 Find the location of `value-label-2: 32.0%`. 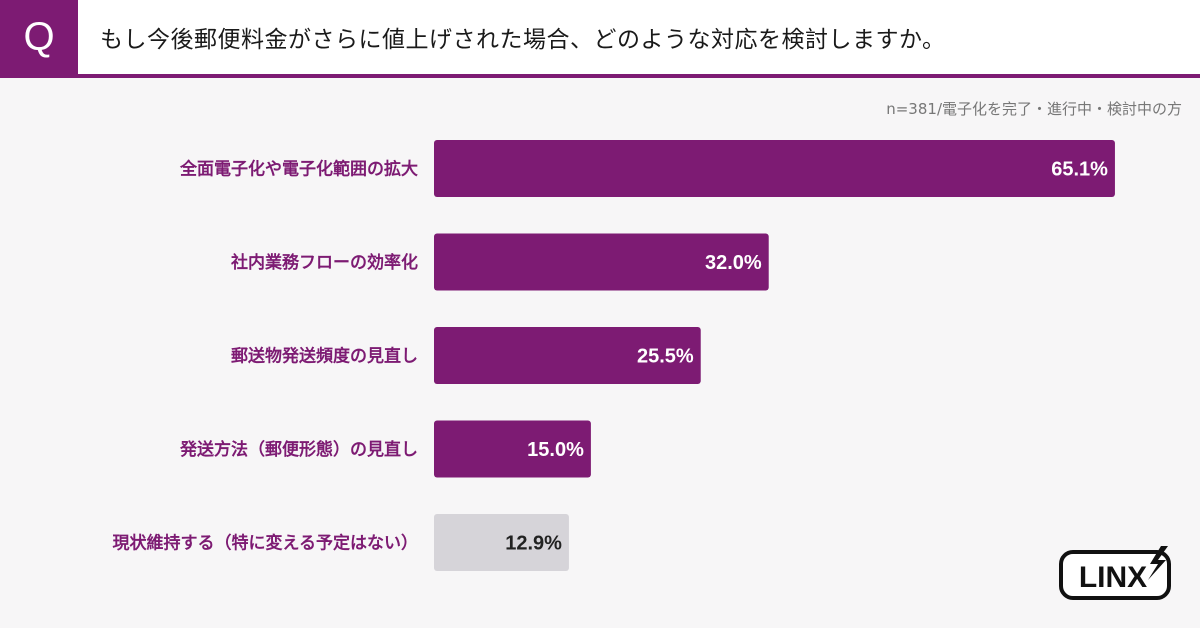

value-label-2: 32.0% is located at coordinates (733, 263).